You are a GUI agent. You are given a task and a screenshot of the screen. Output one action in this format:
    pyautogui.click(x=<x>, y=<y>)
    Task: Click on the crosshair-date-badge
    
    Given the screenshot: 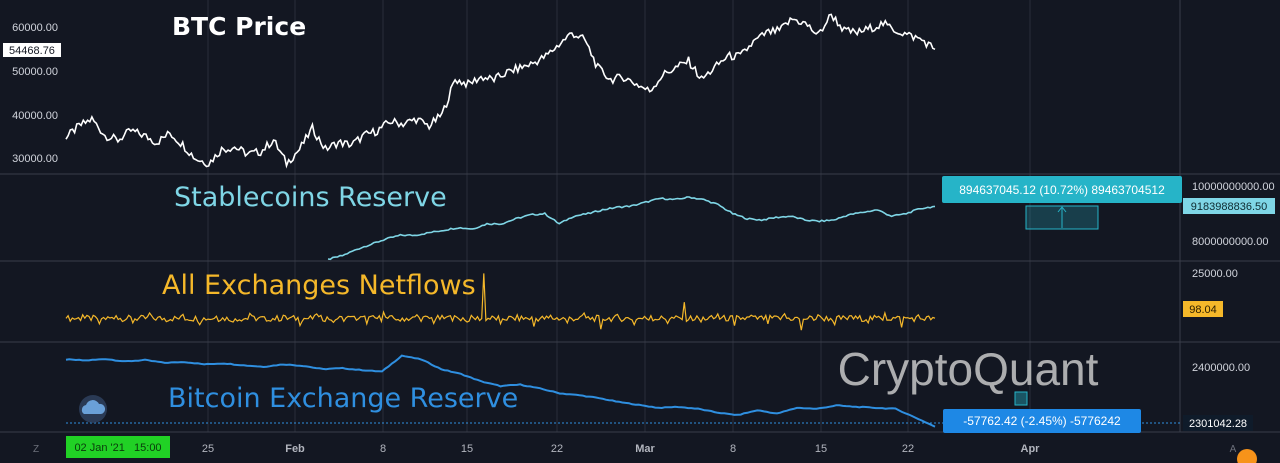 What is the action you would take?
    pyautogui.click(x=118, y=447)
    